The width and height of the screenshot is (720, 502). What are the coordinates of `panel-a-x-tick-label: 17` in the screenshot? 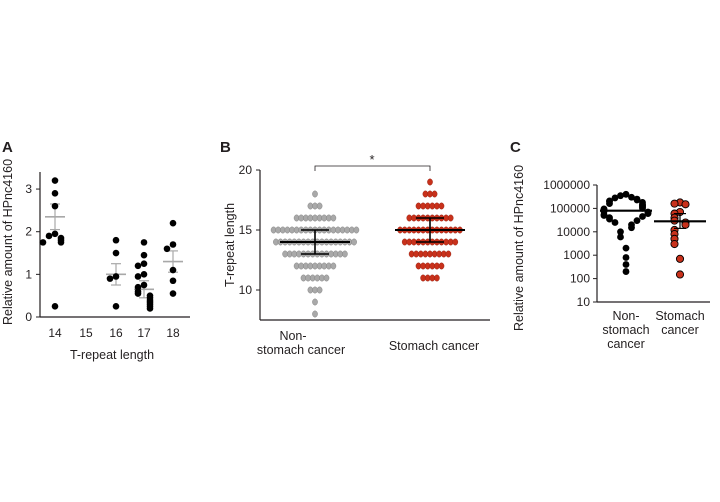 It's located at (144, 333).